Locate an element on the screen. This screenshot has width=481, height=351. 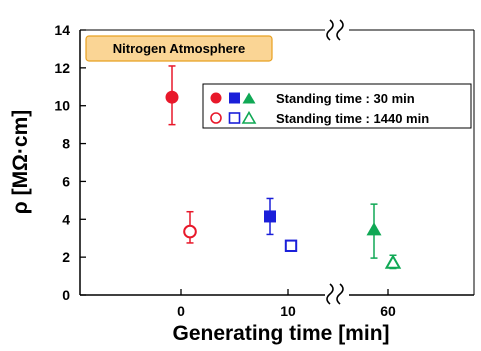
annotation-text: Nitrogen Atmosphere is located at coordinates (179, 48).